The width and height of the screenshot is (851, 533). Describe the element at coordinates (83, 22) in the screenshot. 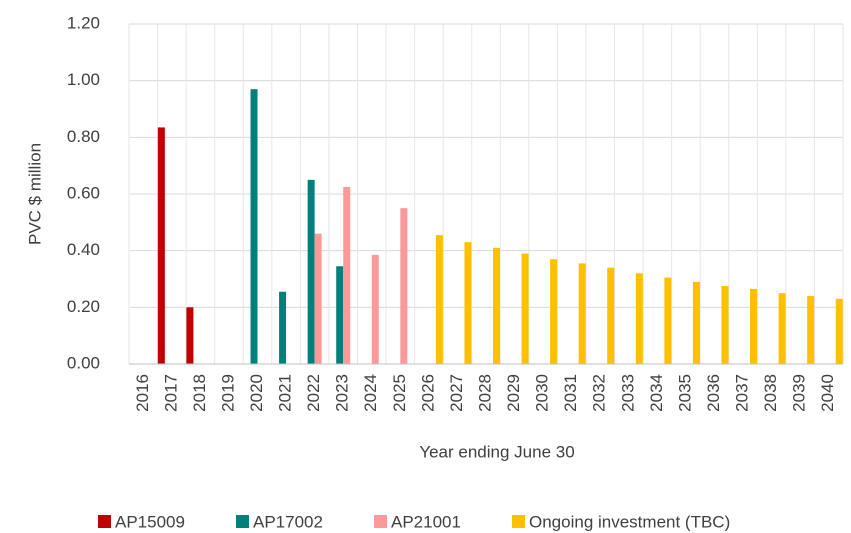

I see `y-tick-label: 1.20` at that location.